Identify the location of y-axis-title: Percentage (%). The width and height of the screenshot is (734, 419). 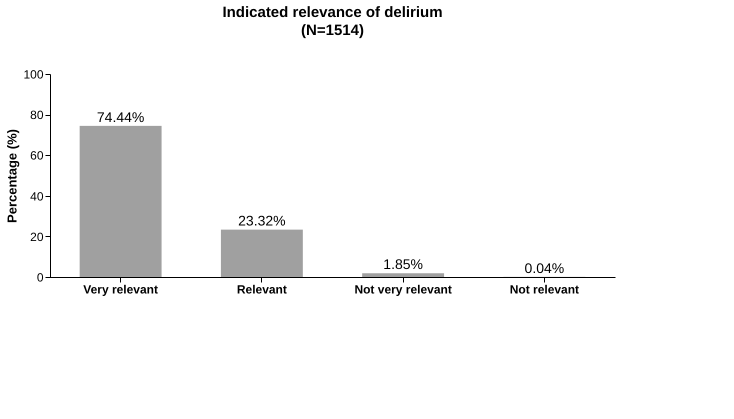
(12, 176).